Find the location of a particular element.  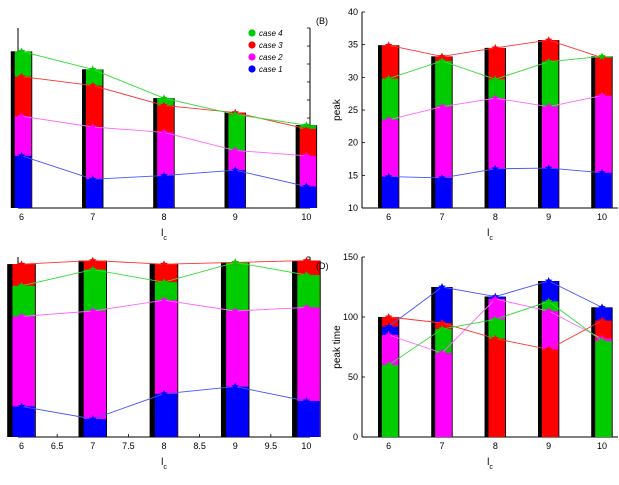

y-tick-label: 20 is located at coordinates (353, 143).